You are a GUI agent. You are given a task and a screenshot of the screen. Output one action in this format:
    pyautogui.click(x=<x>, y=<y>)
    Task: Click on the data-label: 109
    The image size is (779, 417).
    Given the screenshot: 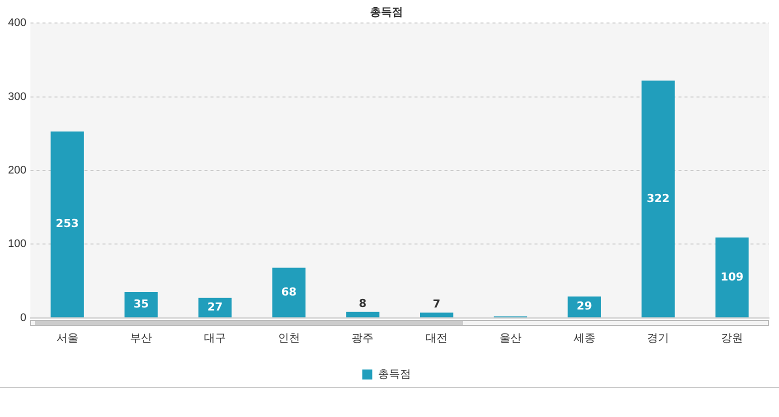 What is the action you would take?
    pyautogui.click(x=732, y=277)
    